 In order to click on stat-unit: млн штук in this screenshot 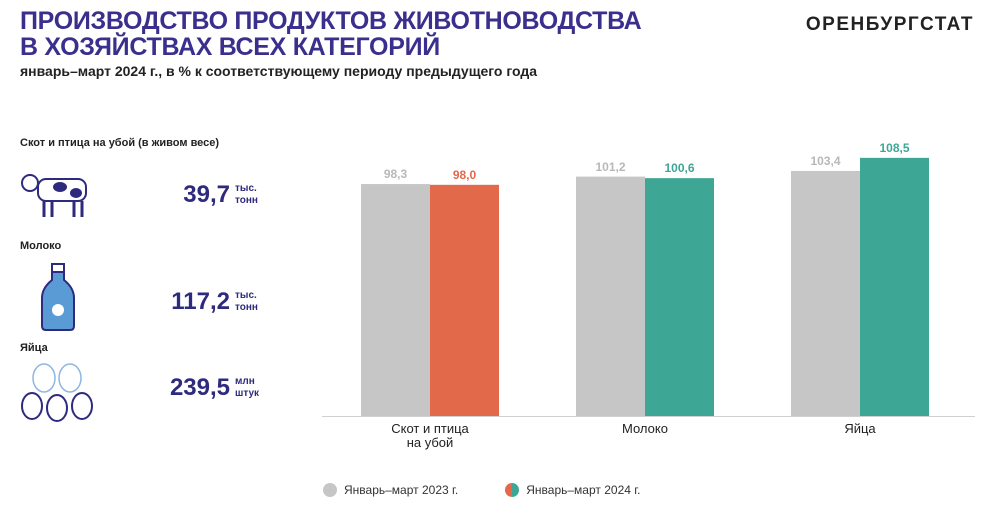, I will do `click(247, 387)`.